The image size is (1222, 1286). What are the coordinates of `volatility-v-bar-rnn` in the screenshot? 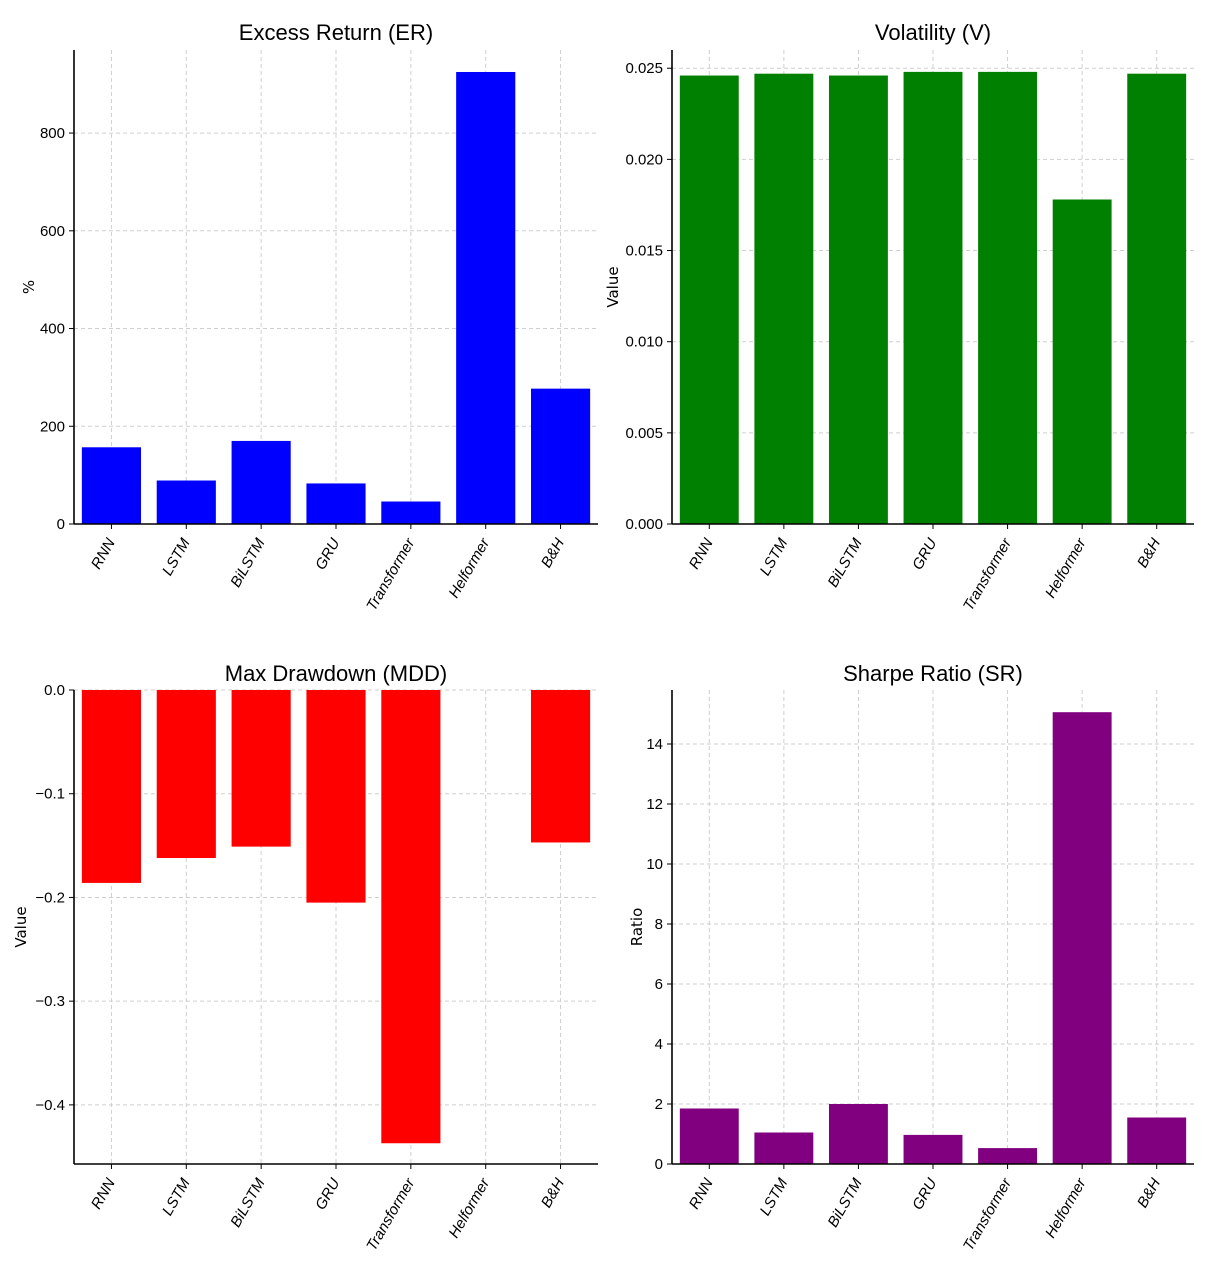 It's located at (709, 300).